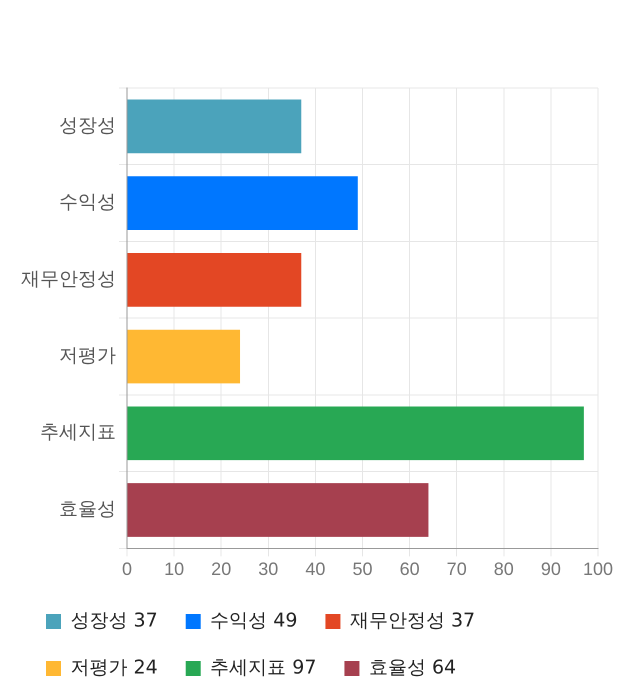  What do you see at coordinates (410, 569) in the screenshot?
I see `x-tick-label: 60` at bounding box center [410, 569].